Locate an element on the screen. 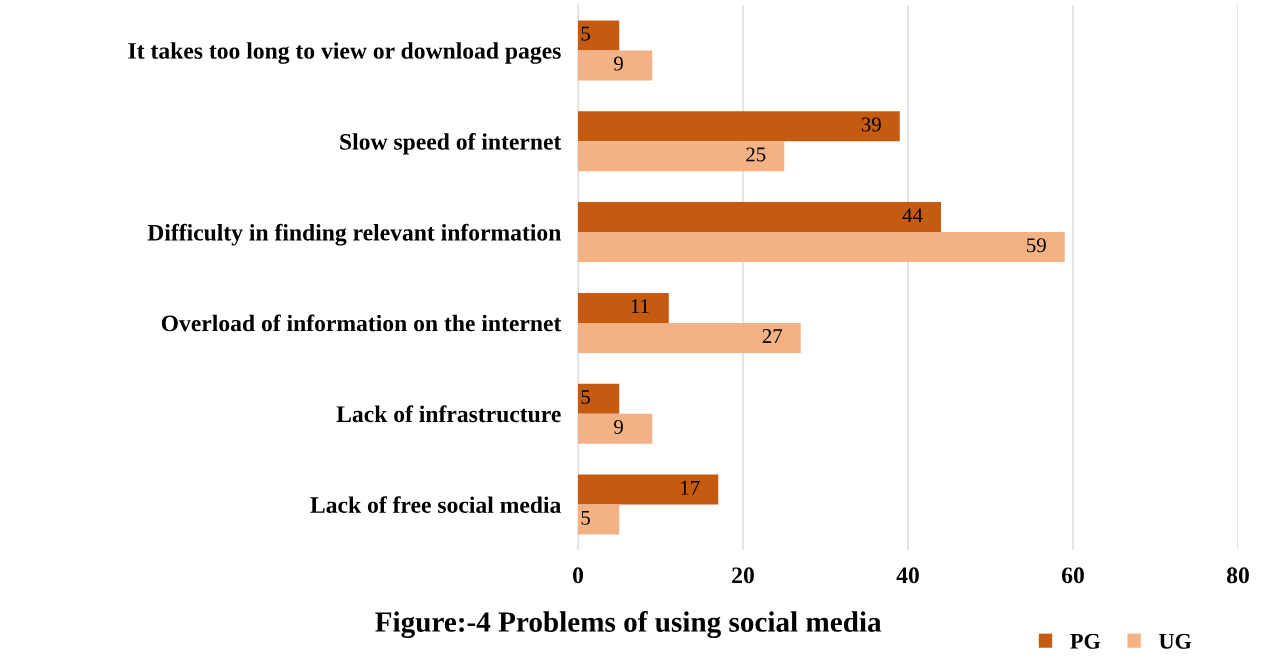  x-tick-label: 20 is located at coordinates (743, 575).